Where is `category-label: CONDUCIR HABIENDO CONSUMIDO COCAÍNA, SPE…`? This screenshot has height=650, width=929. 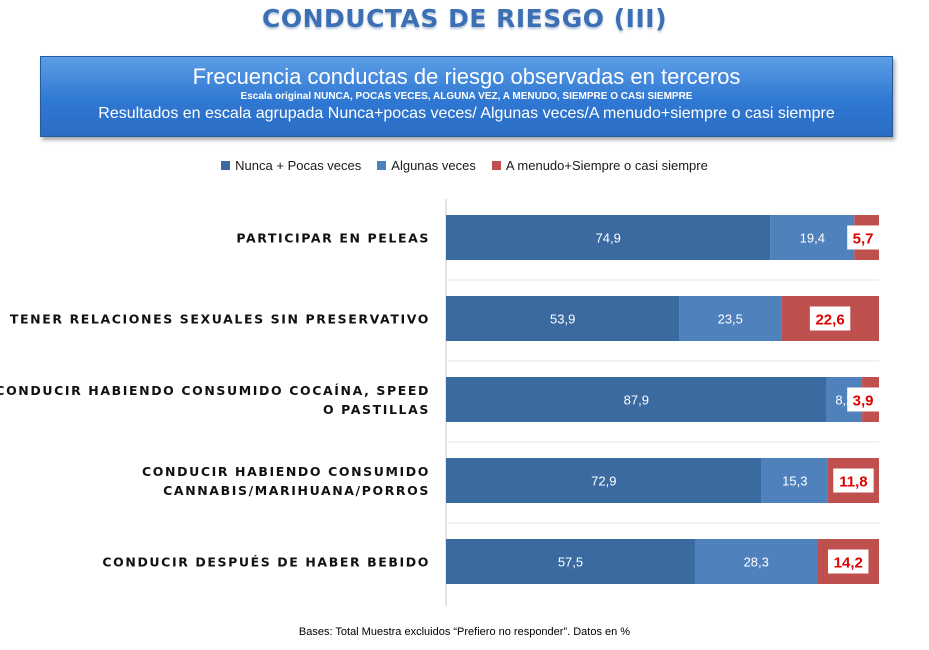
category-label: CONDUCIR HABIENDO CONSUMIDO COCAÍNA, SPE… is located at coordinates (215, 390).